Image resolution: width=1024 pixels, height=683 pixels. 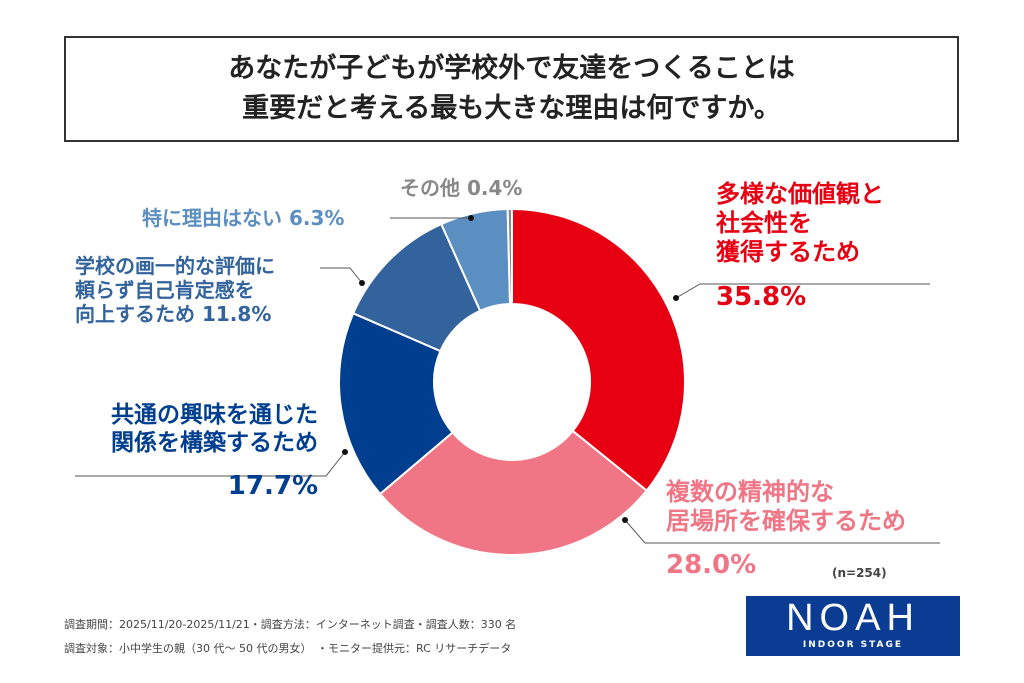 I want to click on value-slice-5: 0.4%, so click(x=494, y=188).